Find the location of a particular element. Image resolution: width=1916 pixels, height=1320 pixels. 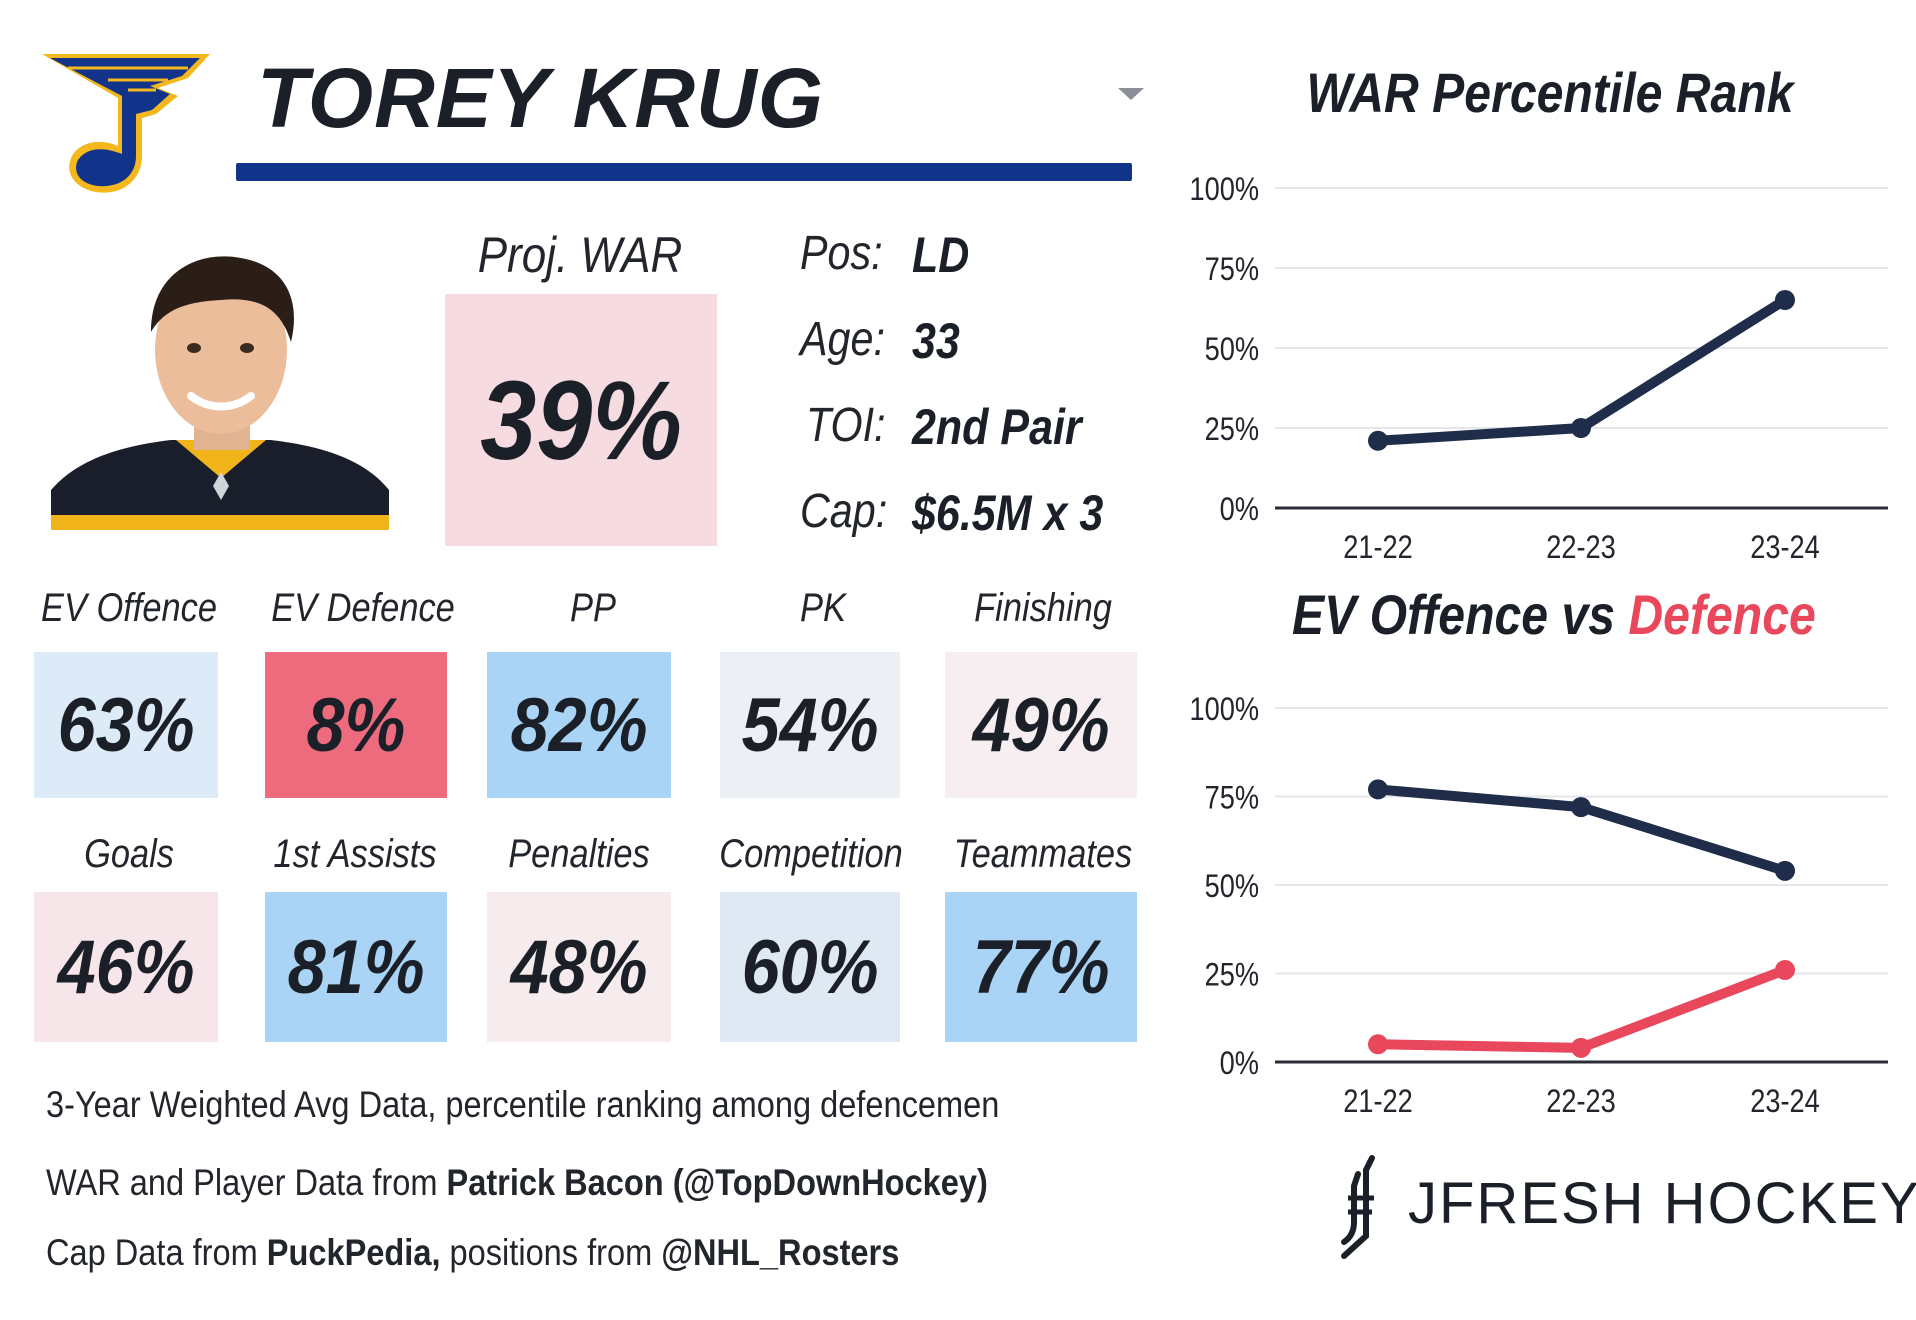

metric-value-ev-defence: 8% is located at coordinates (356, 725).